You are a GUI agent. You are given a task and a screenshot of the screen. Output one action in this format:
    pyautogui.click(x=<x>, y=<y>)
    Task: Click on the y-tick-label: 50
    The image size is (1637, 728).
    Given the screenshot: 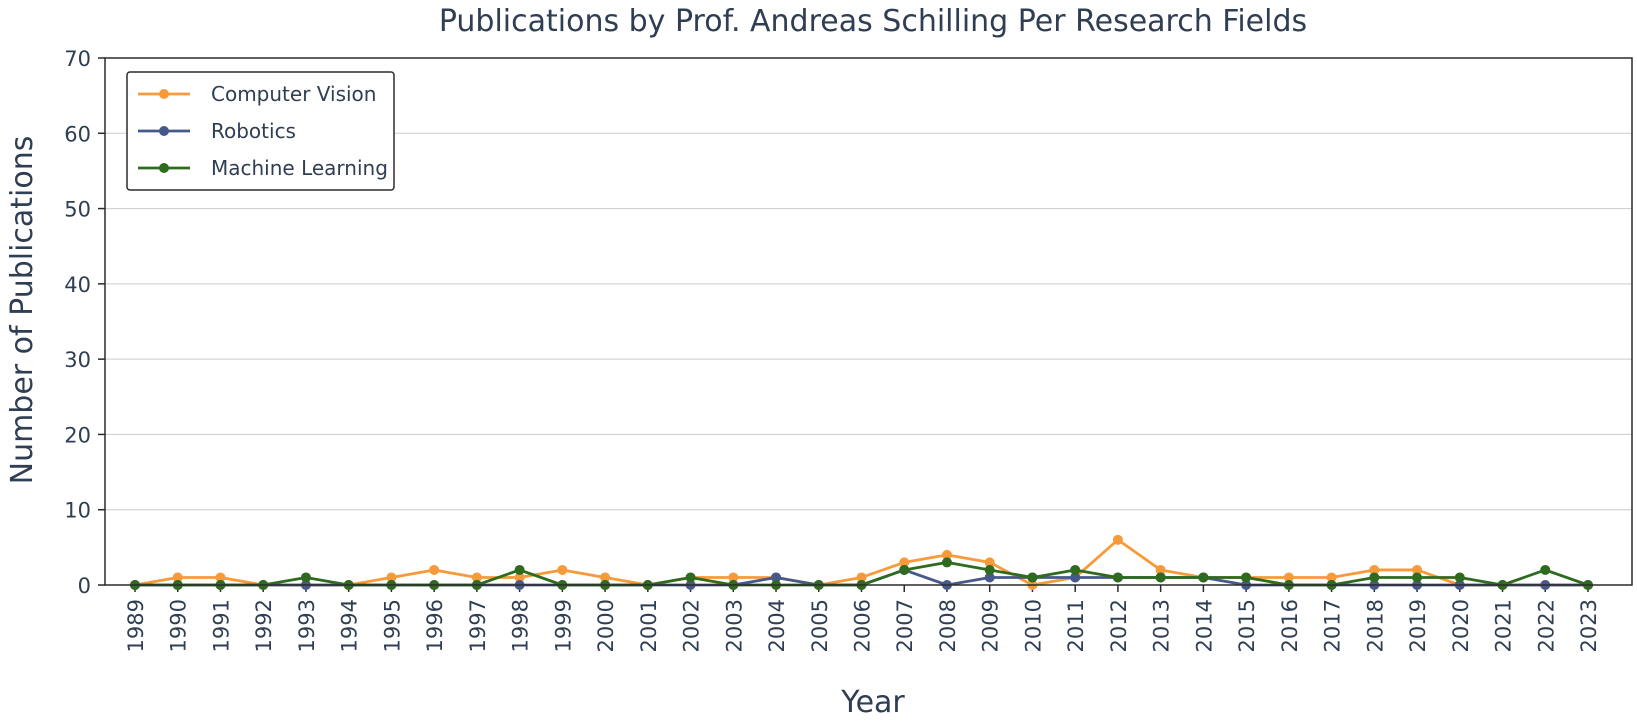 What is the action you would take?
    pyautogui.click(x=77, y=210)
    